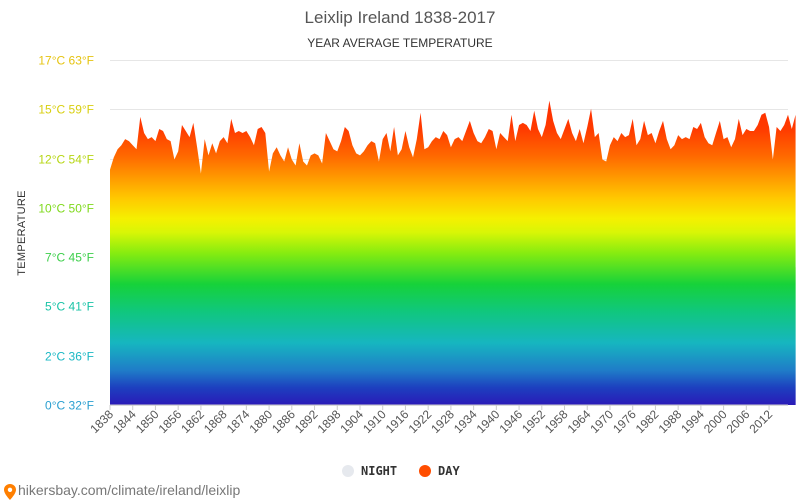 This screenshot has width=800, height=500. I want to click on x-tick-label: 1910, so click(374, 421).